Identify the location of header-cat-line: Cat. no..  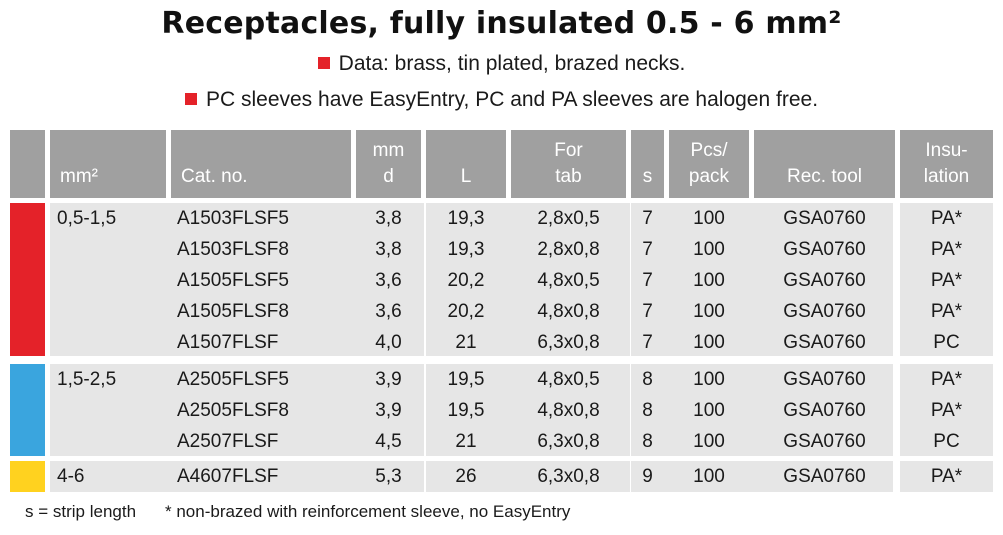
(214, 176).